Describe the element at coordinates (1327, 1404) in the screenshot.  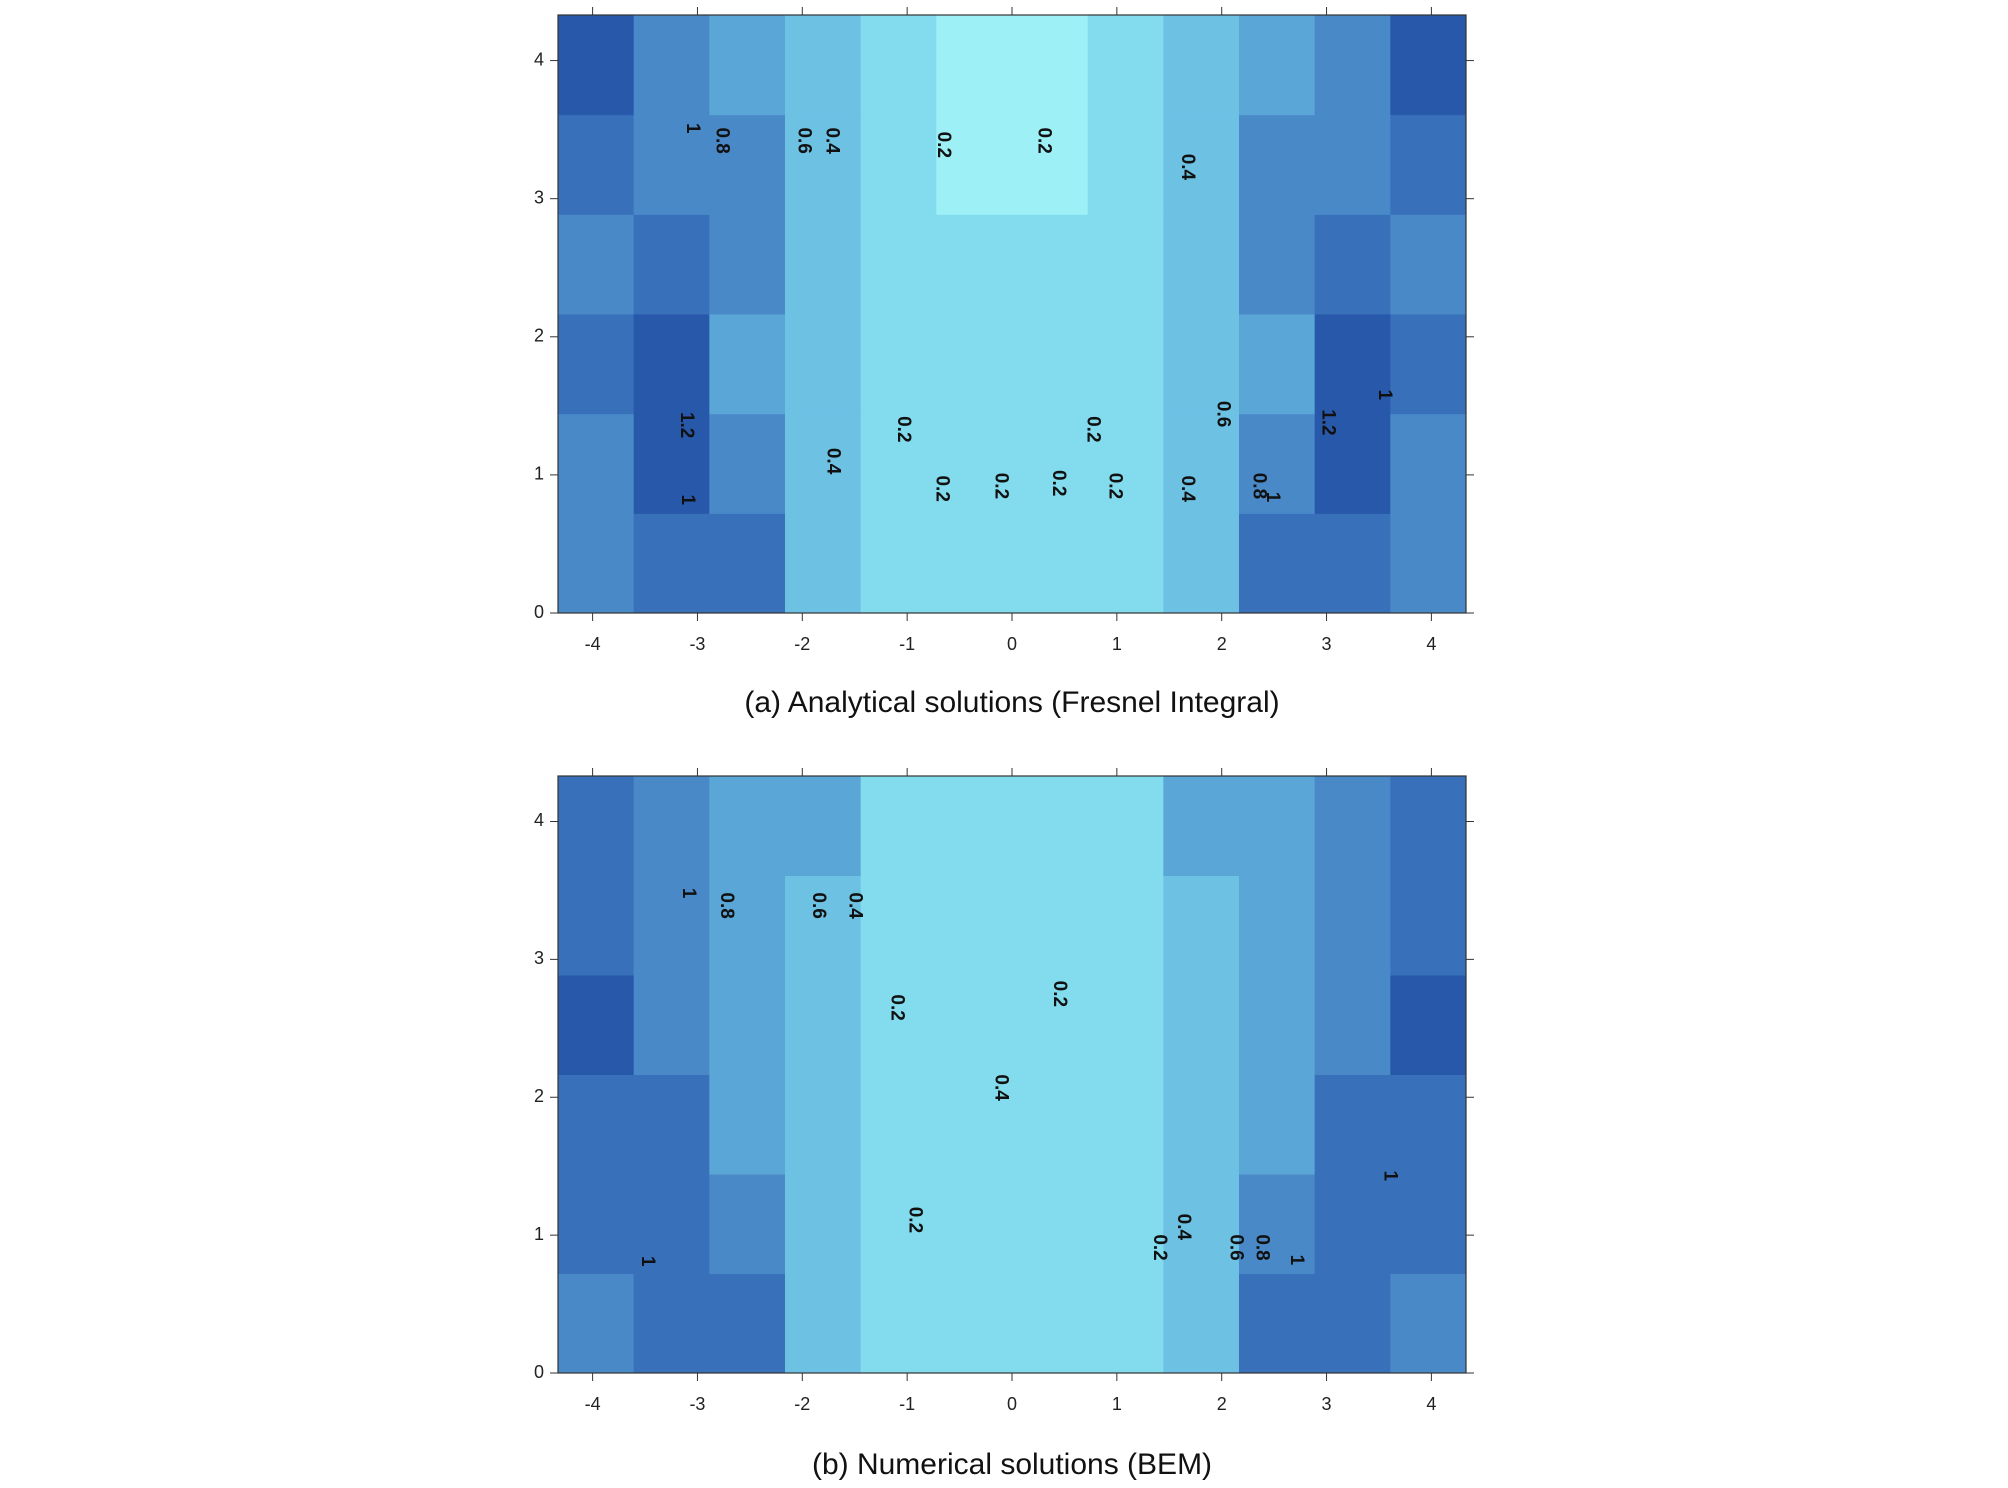
I see `x-tick-label: 3` at that location.